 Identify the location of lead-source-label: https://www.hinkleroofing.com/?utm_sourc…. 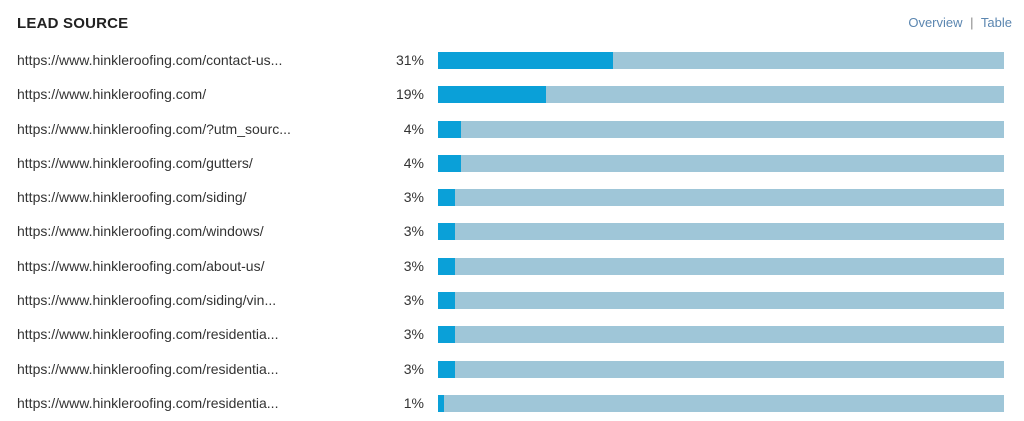
(154, 128).